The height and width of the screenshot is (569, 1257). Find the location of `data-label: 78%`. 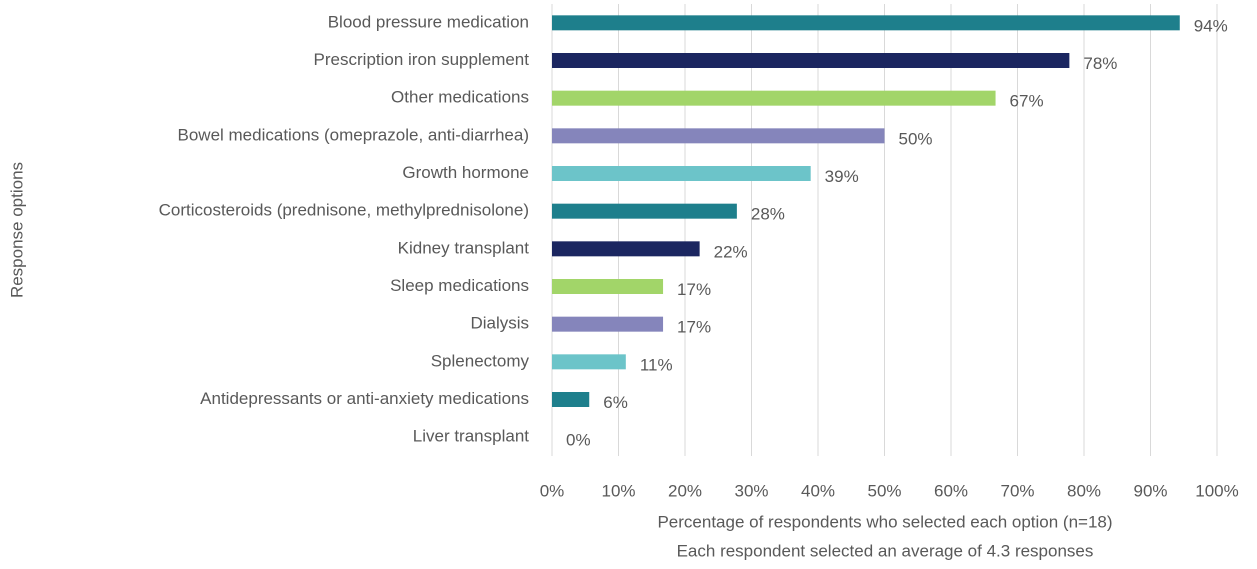

data-label: 78% is located at coordinates (1100, 63).